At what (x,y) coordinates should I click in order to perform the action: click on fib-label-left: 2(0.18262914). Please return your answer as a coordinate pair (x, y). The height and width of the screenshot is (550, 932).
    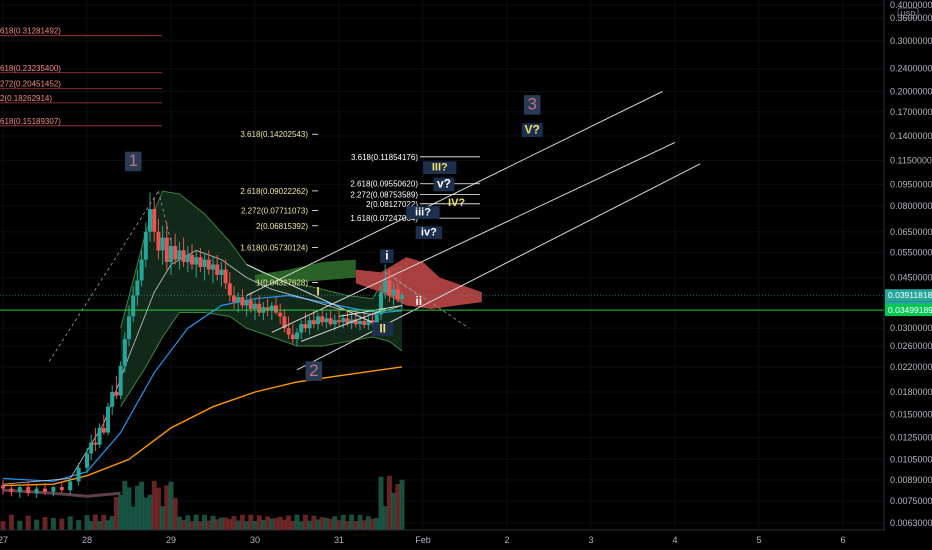
    Looking at the image, I should click on (26, 98).